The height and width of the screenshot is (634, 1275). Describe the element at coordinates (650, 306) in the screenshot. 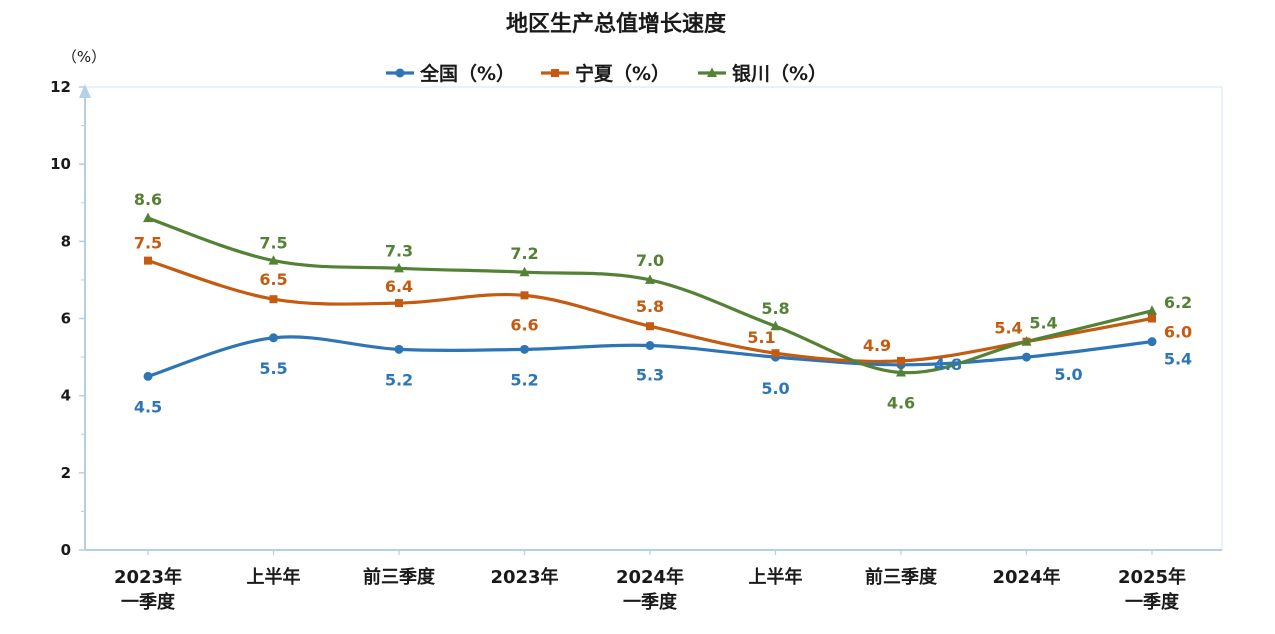

I see `data-label-ningxia: 5.8` at that location.